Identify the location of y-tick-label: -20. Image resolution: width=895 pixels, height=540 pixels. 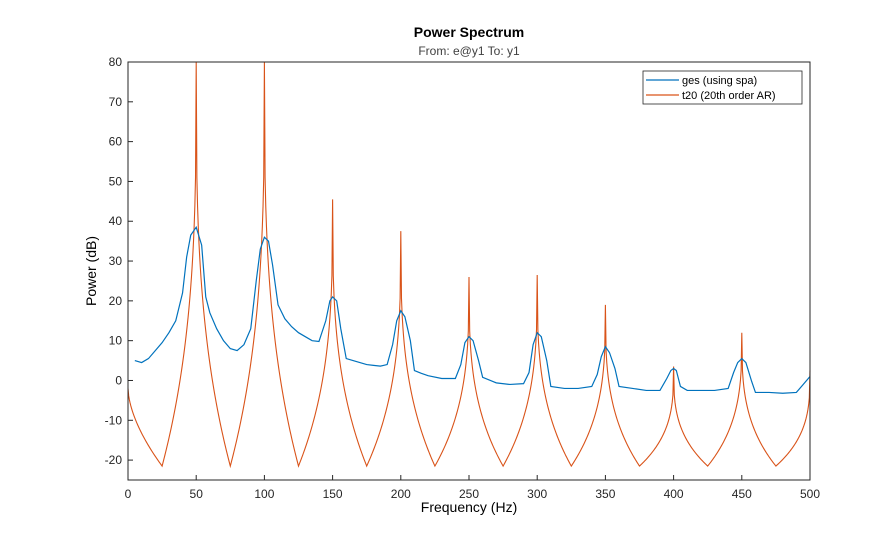
(114, 460).